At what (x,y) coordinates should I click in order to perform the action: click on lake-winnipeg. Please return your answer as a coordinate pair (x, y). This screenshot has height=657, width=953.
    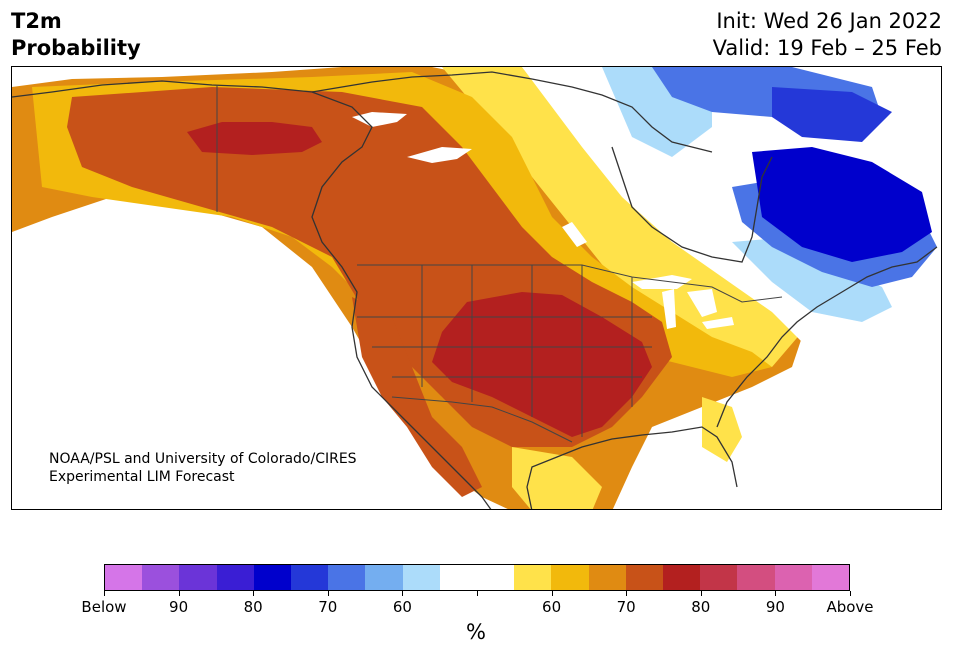
    Looking at the image, I should click on (574, 234).